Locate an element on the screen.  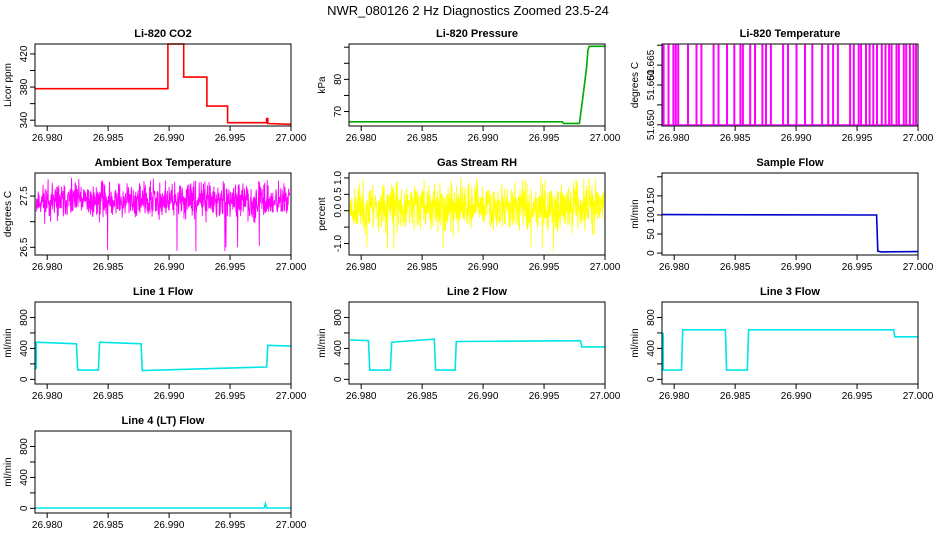
y-tick-label: 51.660 is located at coordinates (651, 84).